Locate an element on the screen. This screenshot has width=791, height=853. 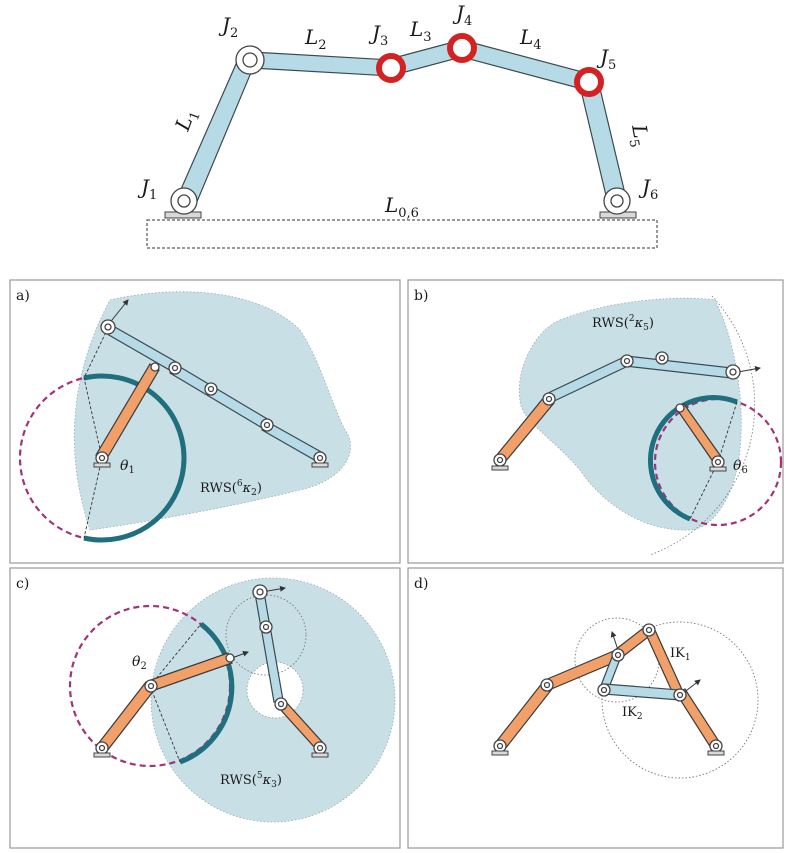
panel-b-theta: θ6 is located at coordinates (740, 467).